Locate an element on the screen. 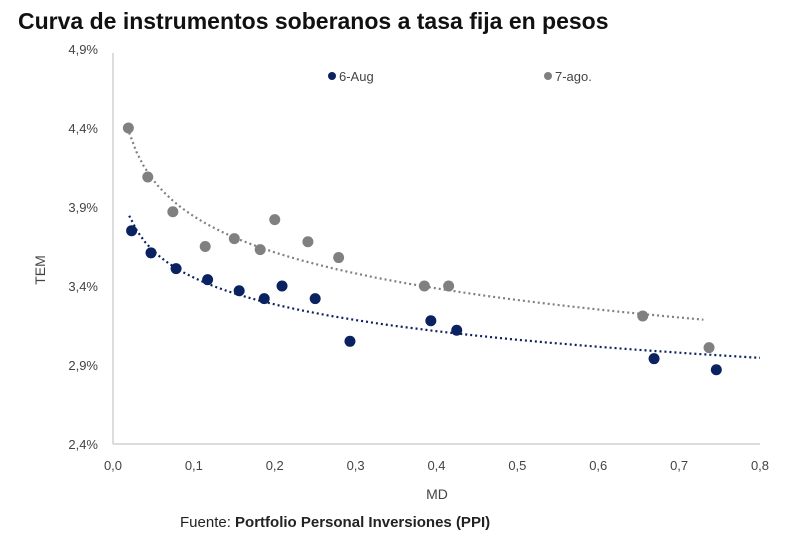 The image size is (800, 543). y-tick-label: 4,9% is located at coordinates (83, 49).